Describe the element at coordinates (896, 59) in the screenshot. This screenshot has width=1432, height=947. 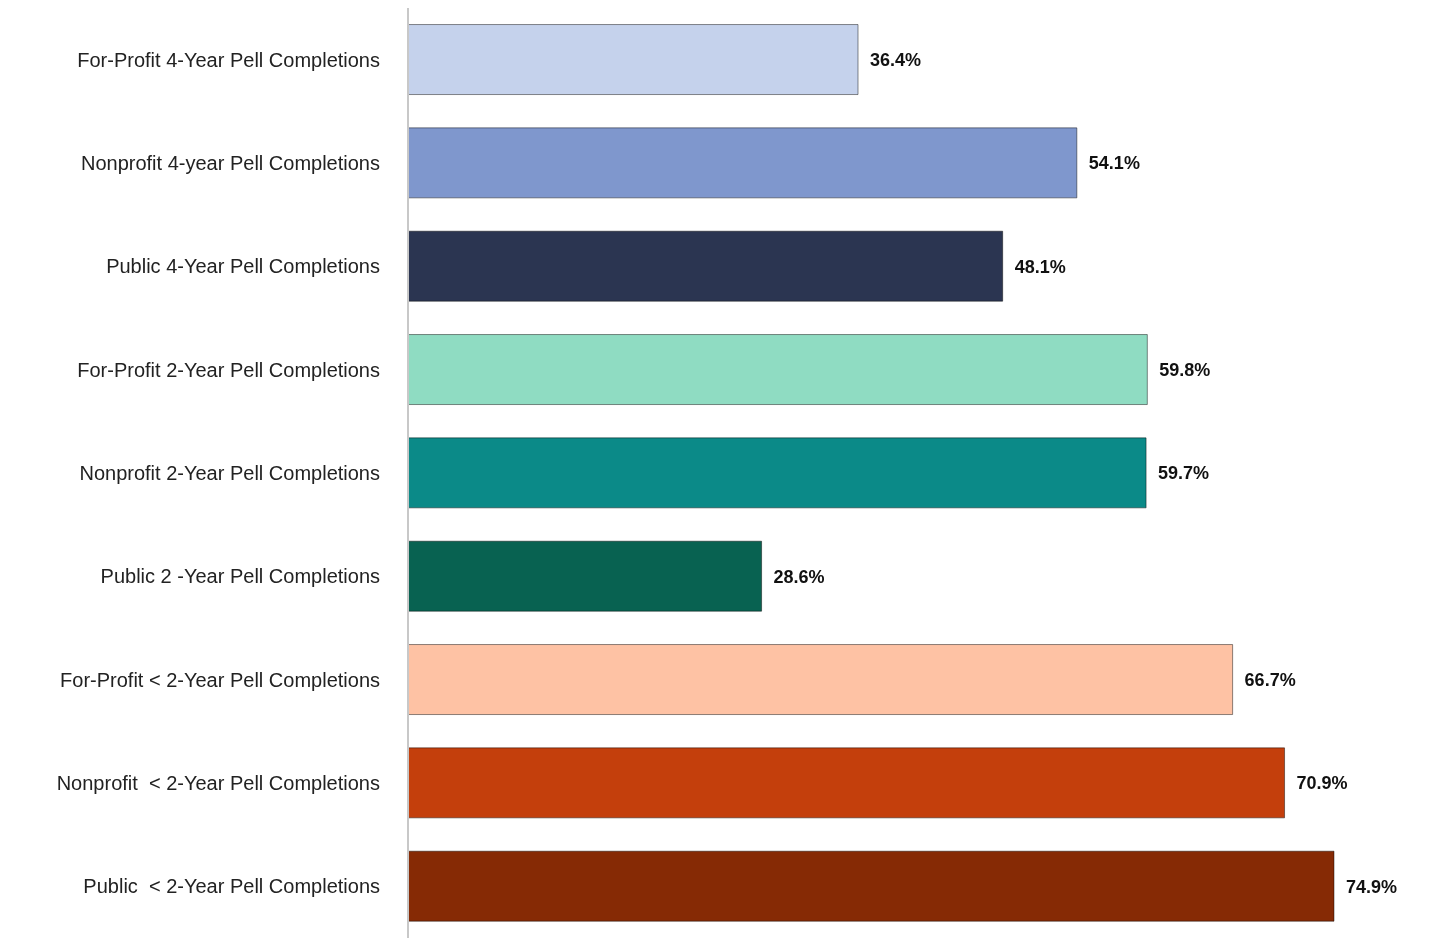
I see `data-label: 36.4%` at that location.